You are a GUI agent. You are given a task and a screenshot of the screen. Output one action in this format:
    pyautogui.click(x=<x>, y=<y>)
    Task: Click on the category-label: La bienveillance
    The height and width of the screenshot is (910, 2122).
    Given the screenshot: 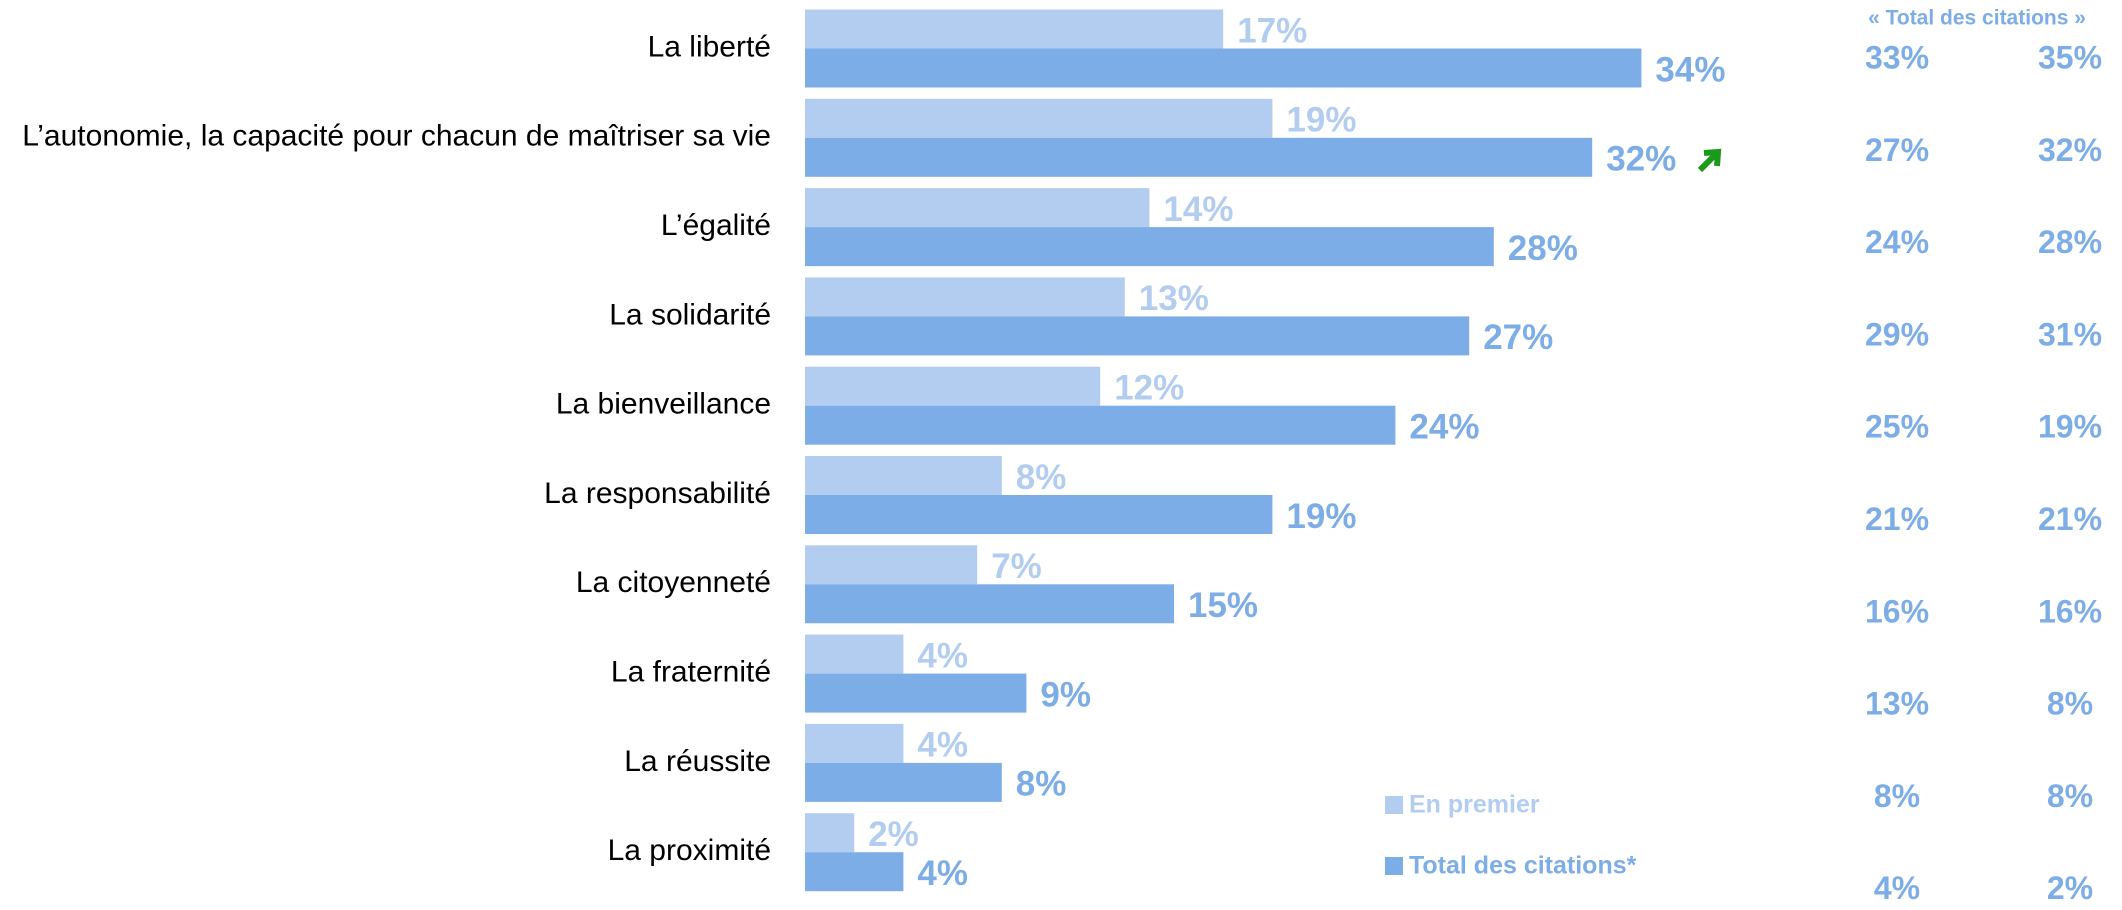 What is the action you would take?
    pyautogui.click(x=663, y=404)
    